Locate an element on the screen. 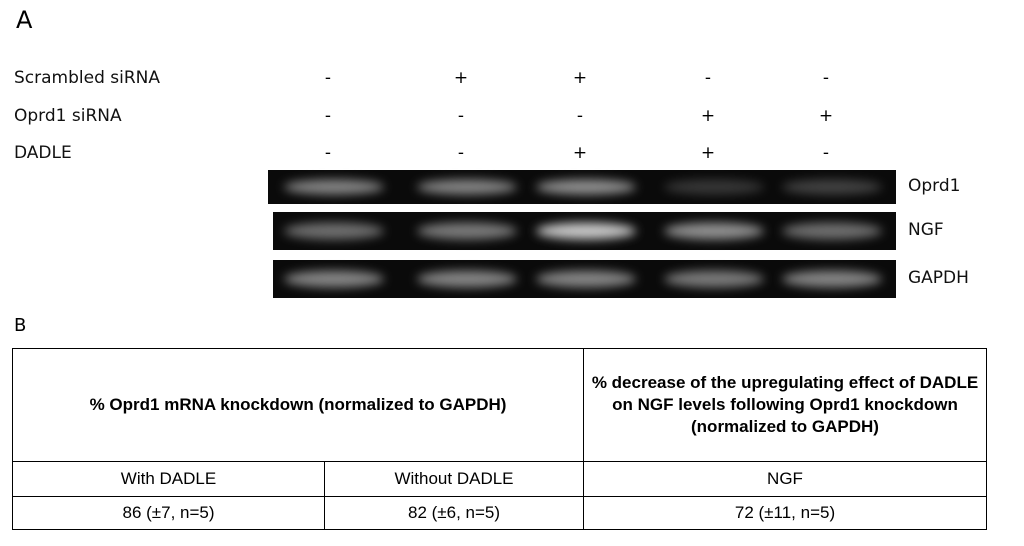 This screenshot has height=546, width=1024. panel-label: B is located at coordinates (20, 325).